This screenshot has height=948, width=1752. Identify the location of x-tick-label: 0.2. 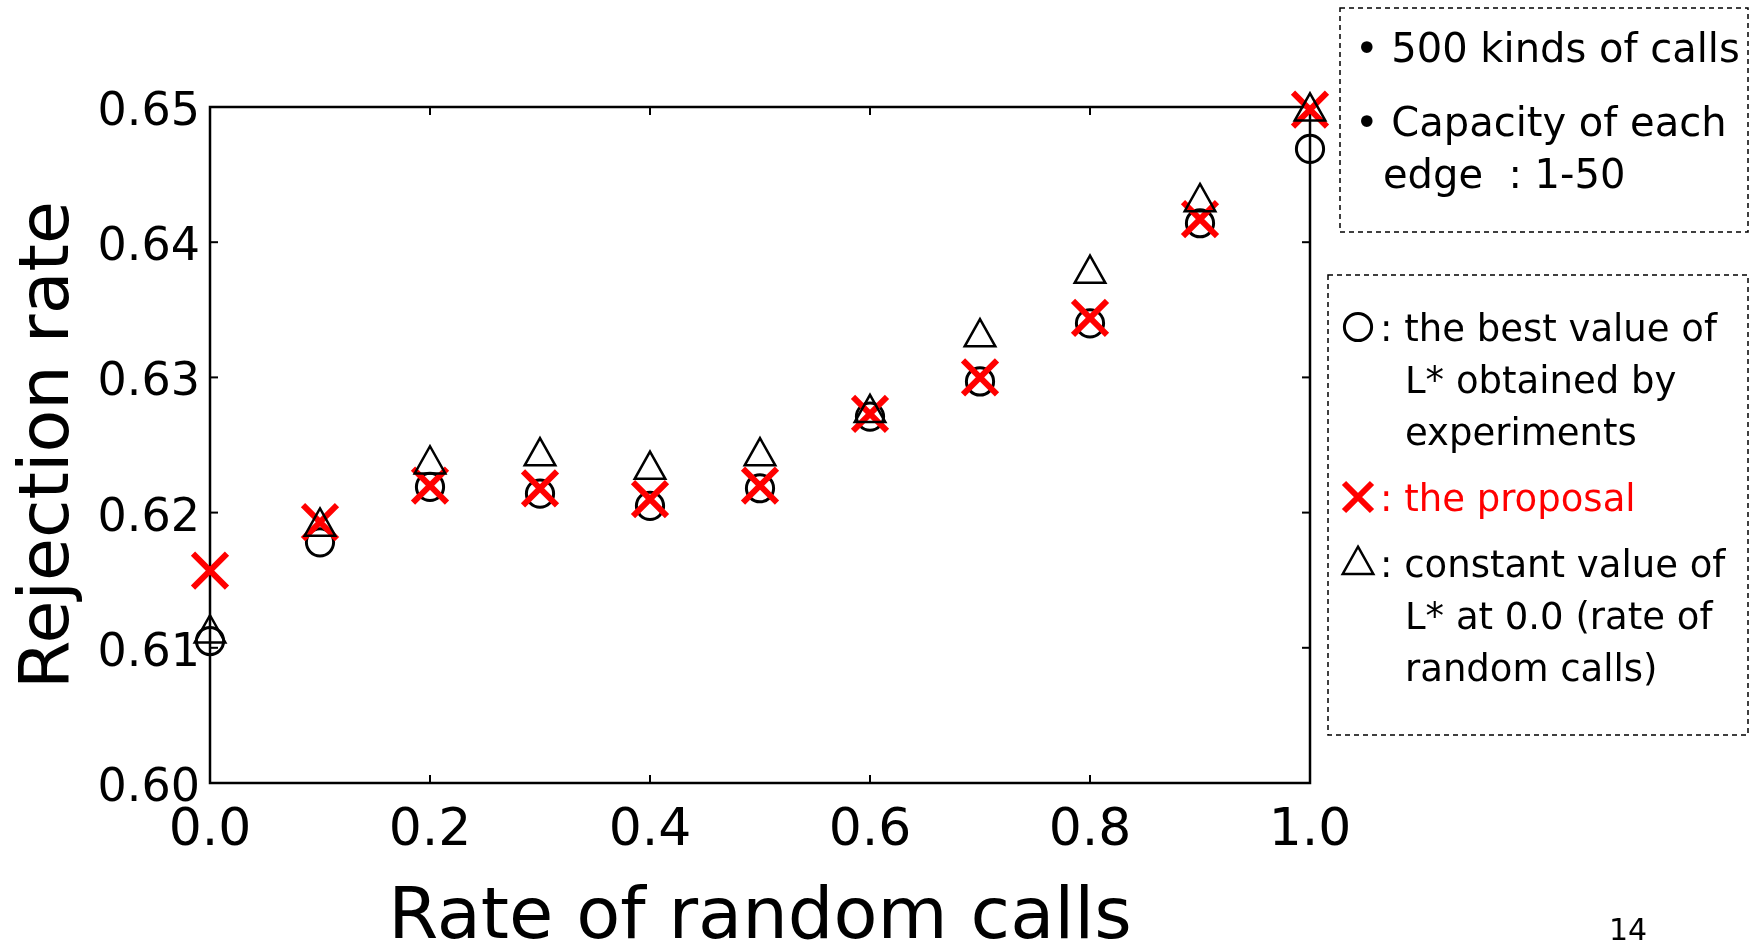
(430, 827).